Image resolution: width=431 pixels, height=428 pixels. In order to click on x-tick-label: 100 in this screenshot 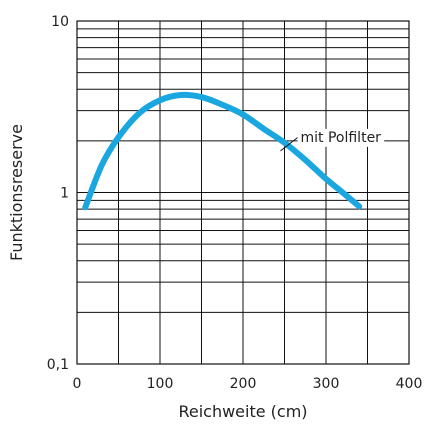, I will do `click(160, 384)`.